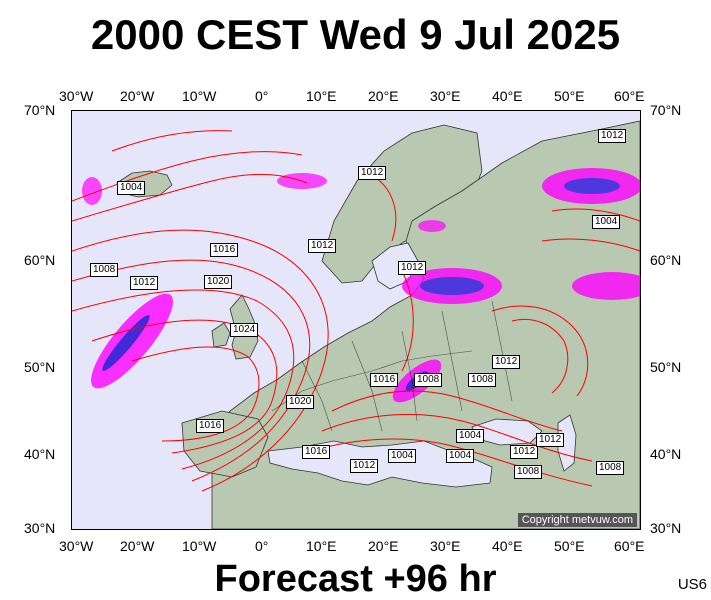 The height and width of the screenshot is (600, 711). Describe the element at coordinates (692, 584) in the screenshot. I see `model-code: US6` at that location.